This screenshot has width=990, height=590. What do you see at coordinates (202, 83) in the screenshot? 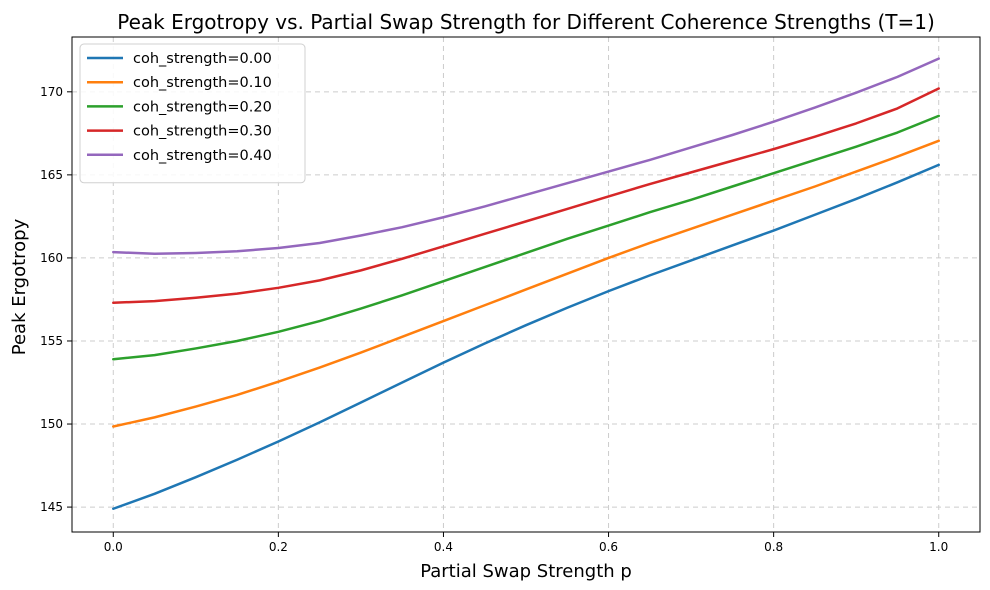
I see `legend-label-1: coh_strength=0.10` at bounding box center [202, 83].